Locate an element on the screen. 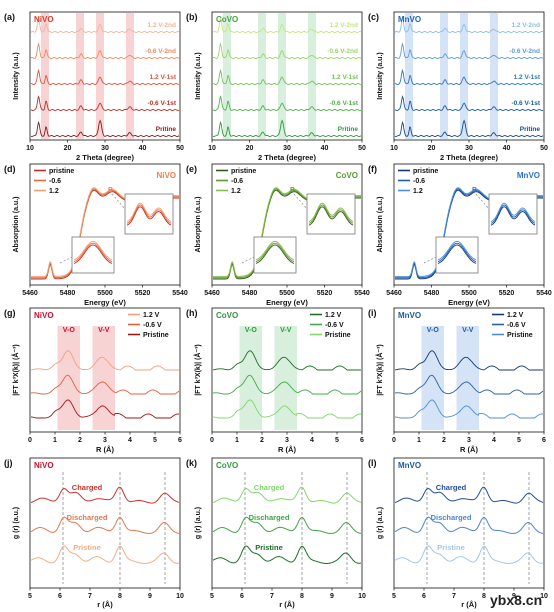 The width and height of the screenshot is (554, 612). panel-e-zoom-inset is located at coordinates (331, 214).